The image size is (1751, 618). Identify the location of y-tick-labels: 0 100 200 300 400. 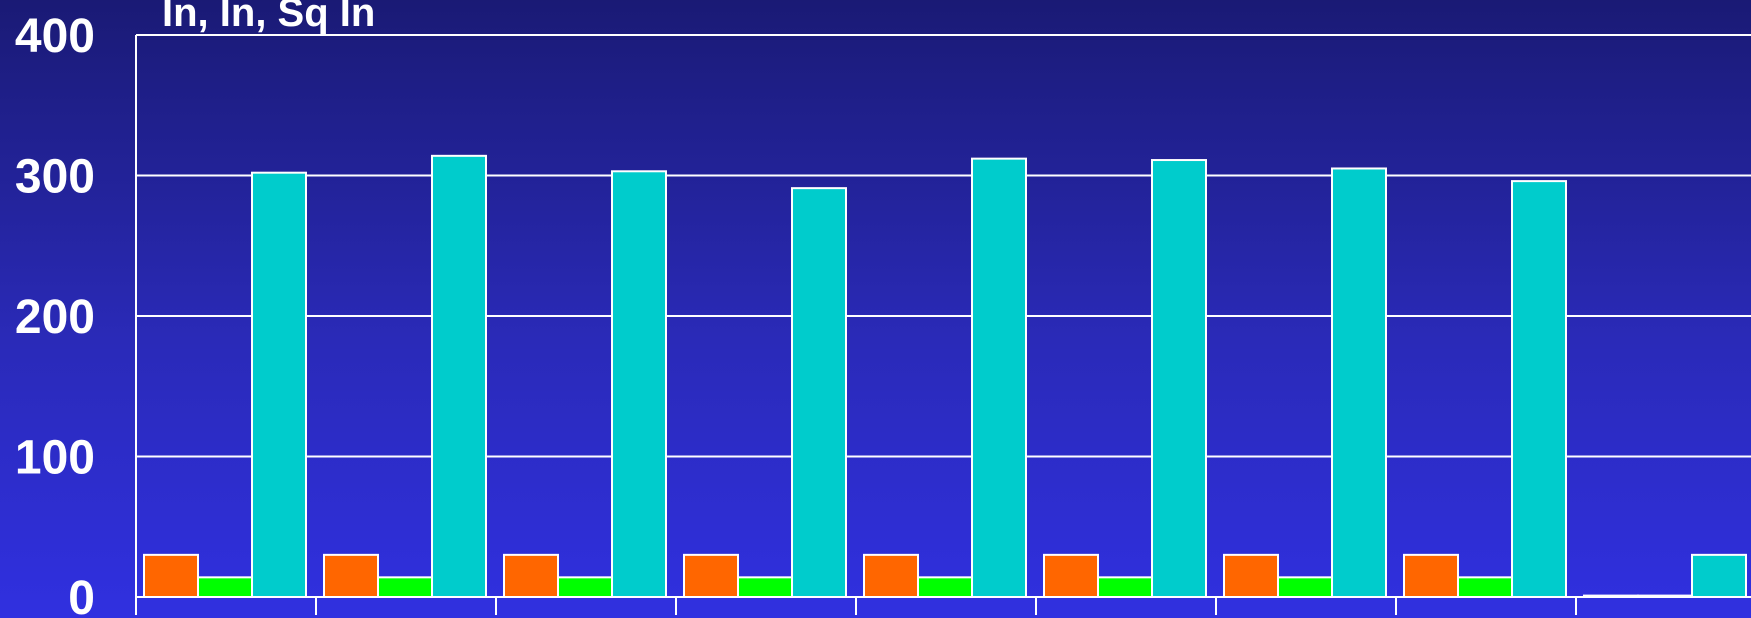
(55, 314).